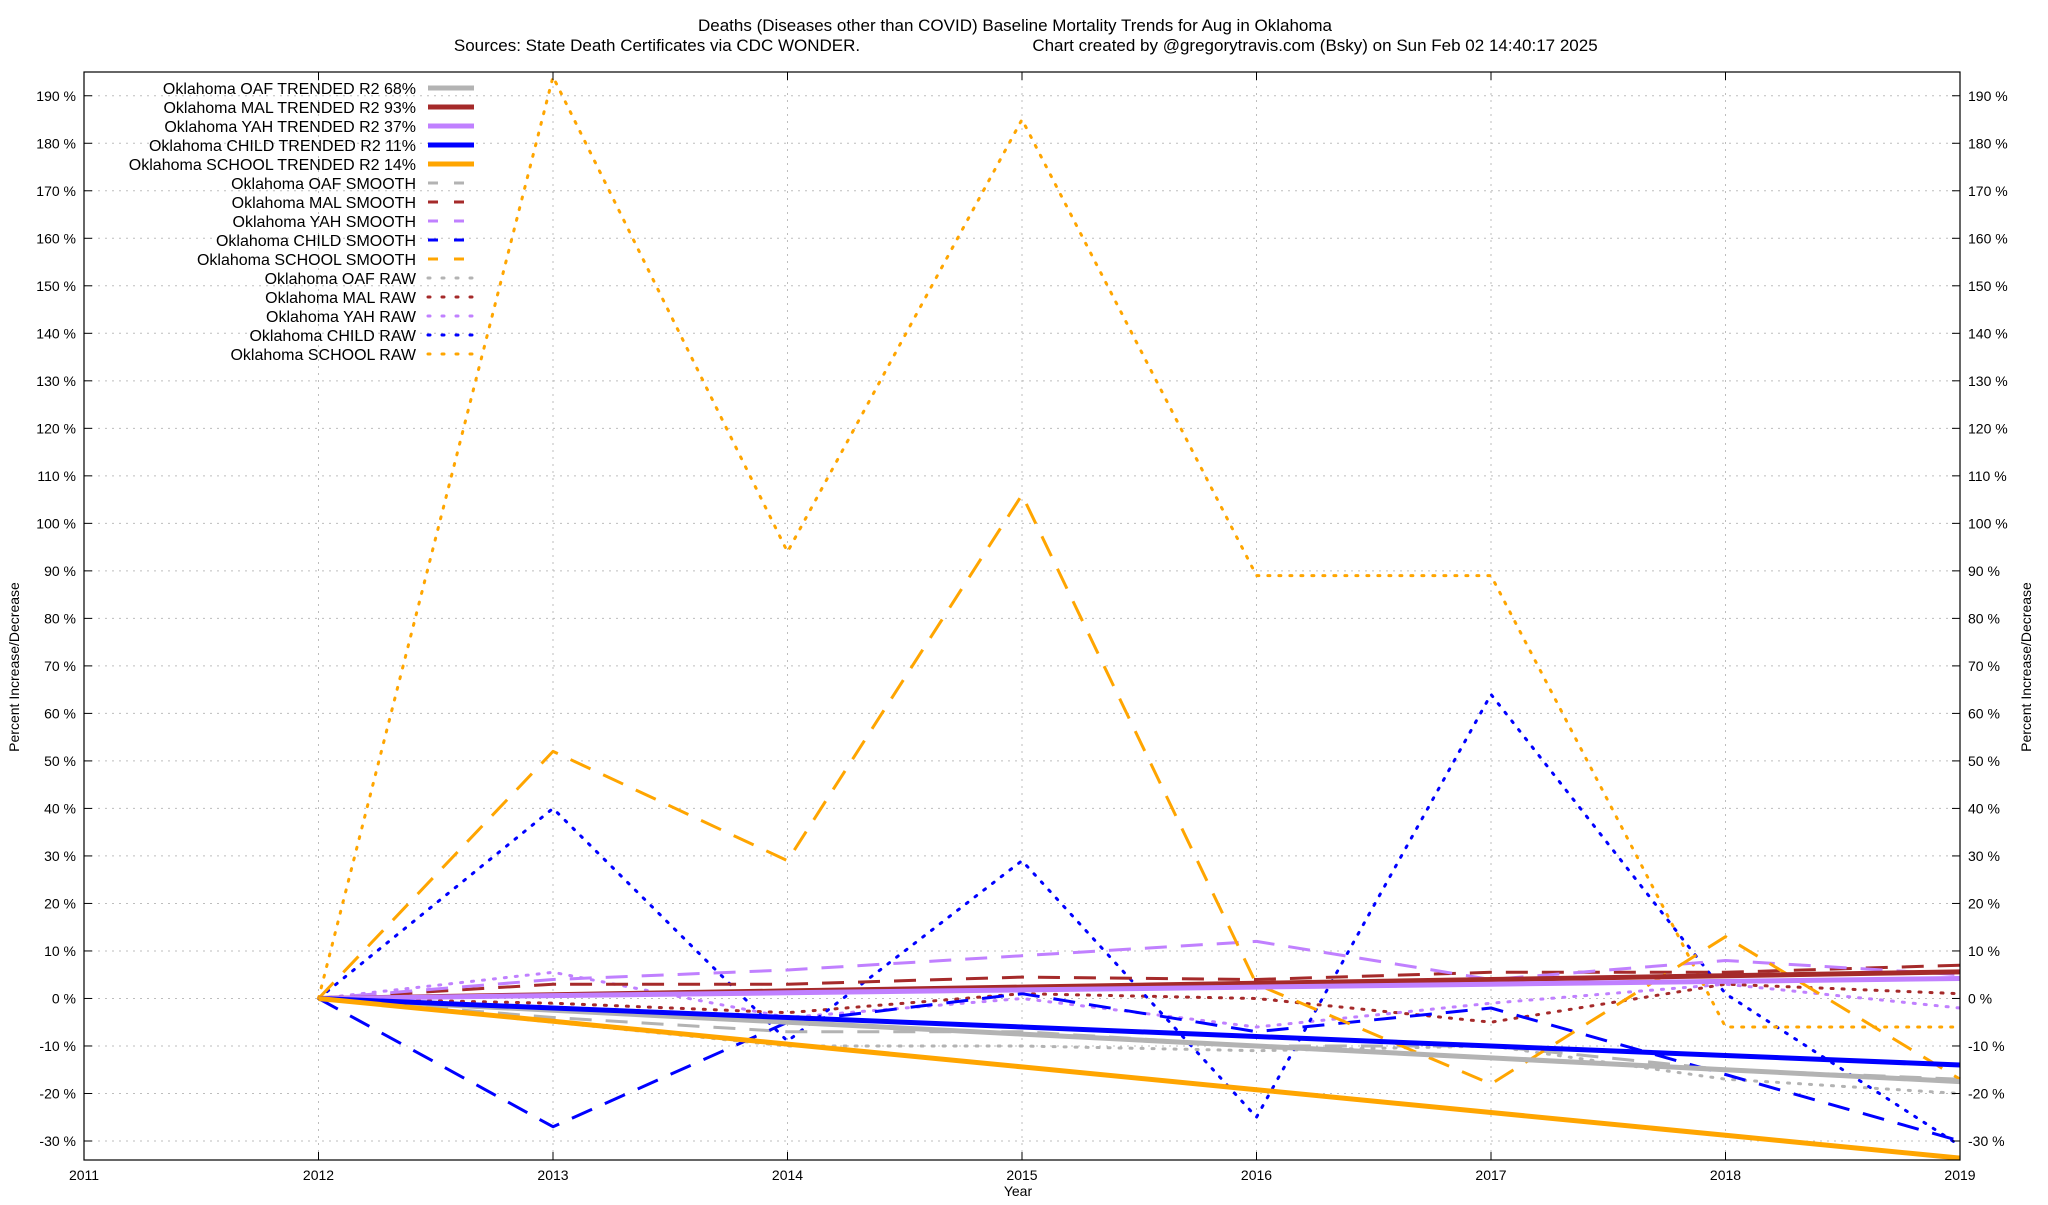 The width and height of the screenshot is (2048, 1205). What do you see at coordinates (84, 1175) in the screenshot?
I see `x-tick-label: 2011` at bounding box center [84, 1175].